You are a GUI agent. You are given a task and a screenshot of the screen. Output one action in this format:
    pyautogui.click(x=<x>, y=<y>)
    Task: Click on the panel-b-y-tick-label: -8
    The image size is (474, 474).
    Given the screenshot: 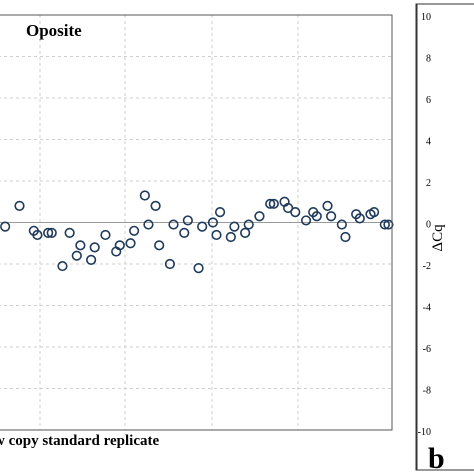 What is the action you would take?
    pyautogui.click(x=427, y=391)
    